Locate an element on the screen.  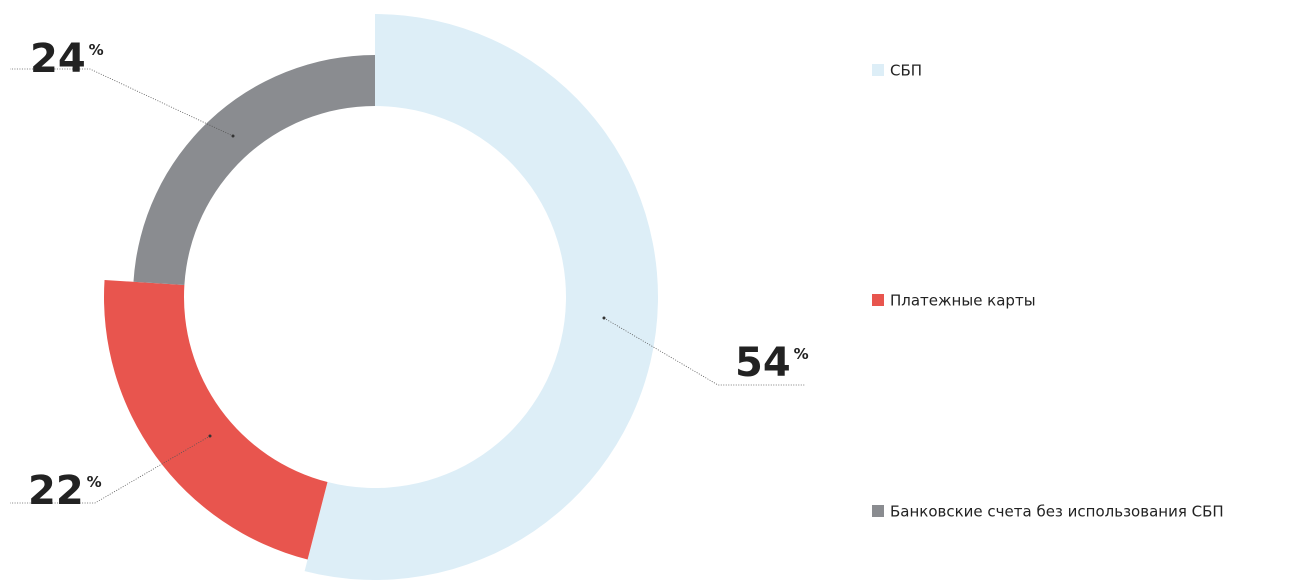
legend-label: СБП is located at coordinates (906, 71).